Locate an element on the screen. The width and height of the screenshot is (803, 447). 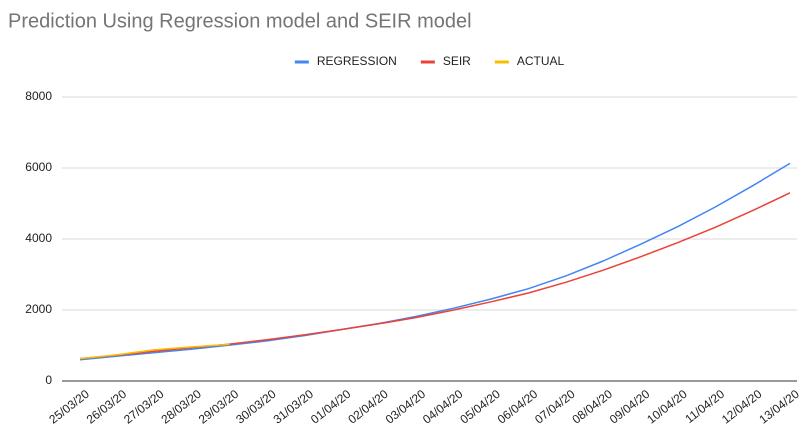
x-tick-label: 31/03/20 is located at coordinates (294, 407).